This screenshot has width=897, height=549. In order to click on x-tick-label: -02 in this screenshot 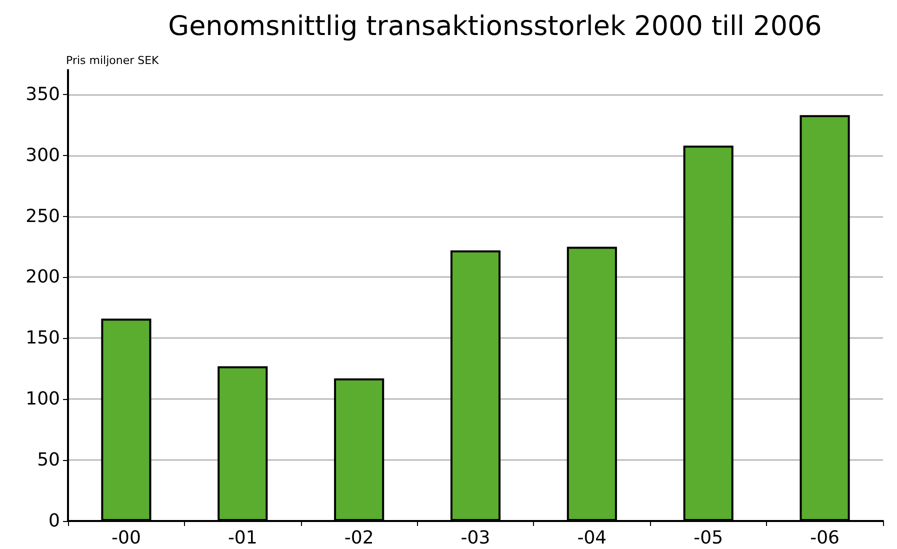, I will do `click(359, 538)`.